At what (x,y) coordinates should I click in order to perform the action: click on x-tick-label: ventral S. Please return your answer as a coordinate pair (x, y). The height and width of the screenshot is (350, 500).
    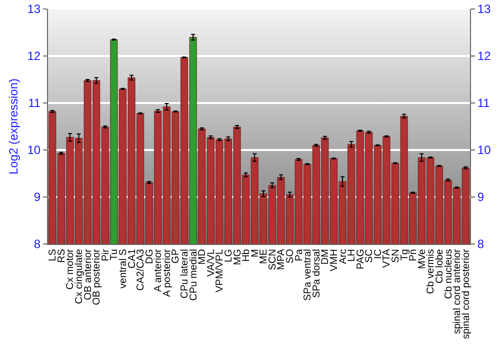
    Looking at the image, I should click on (123, 268).